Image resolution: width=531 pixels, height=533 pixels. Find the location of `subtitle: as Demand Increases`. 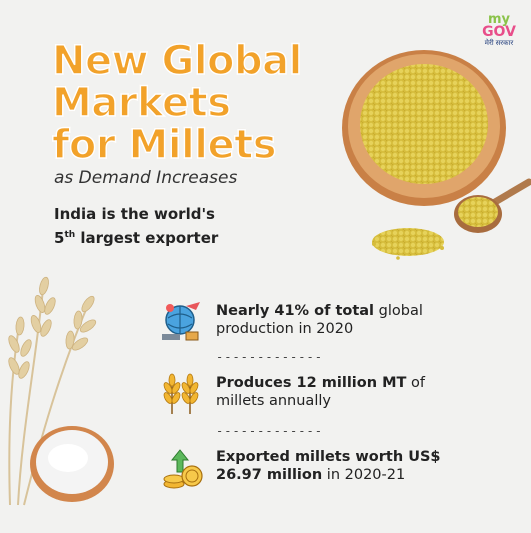

subtitle: as Demand Increases is located at coordinates (146, 178).